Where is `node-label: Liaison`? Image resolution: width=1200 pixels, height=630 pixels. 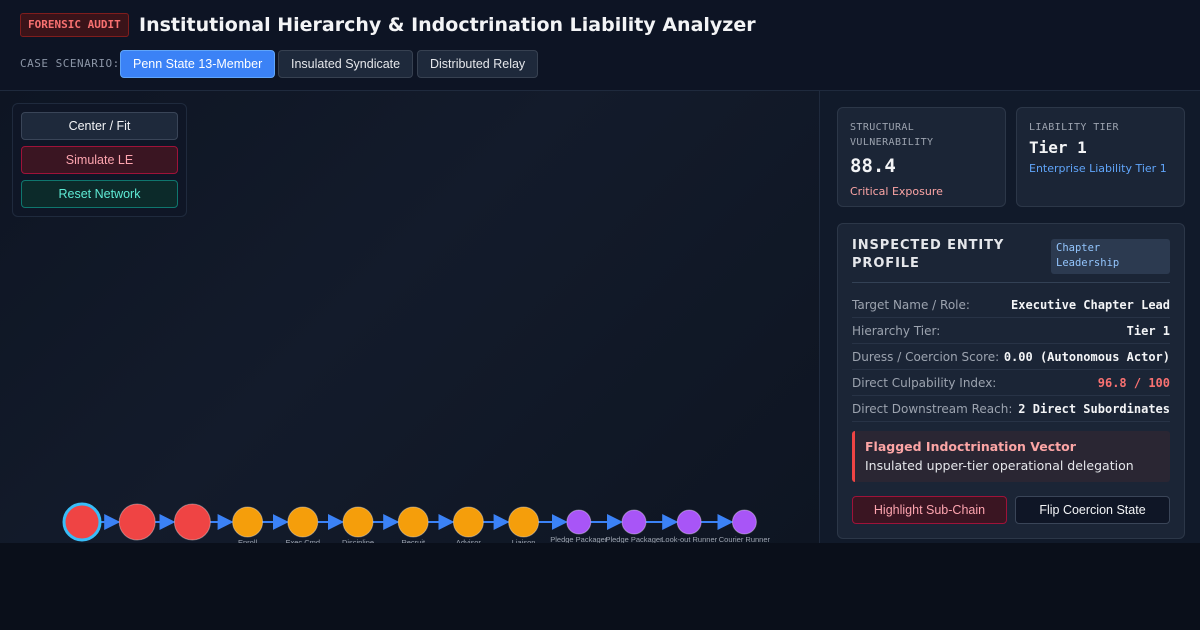
node-label: Liaison is located at coordinates (524, 540).